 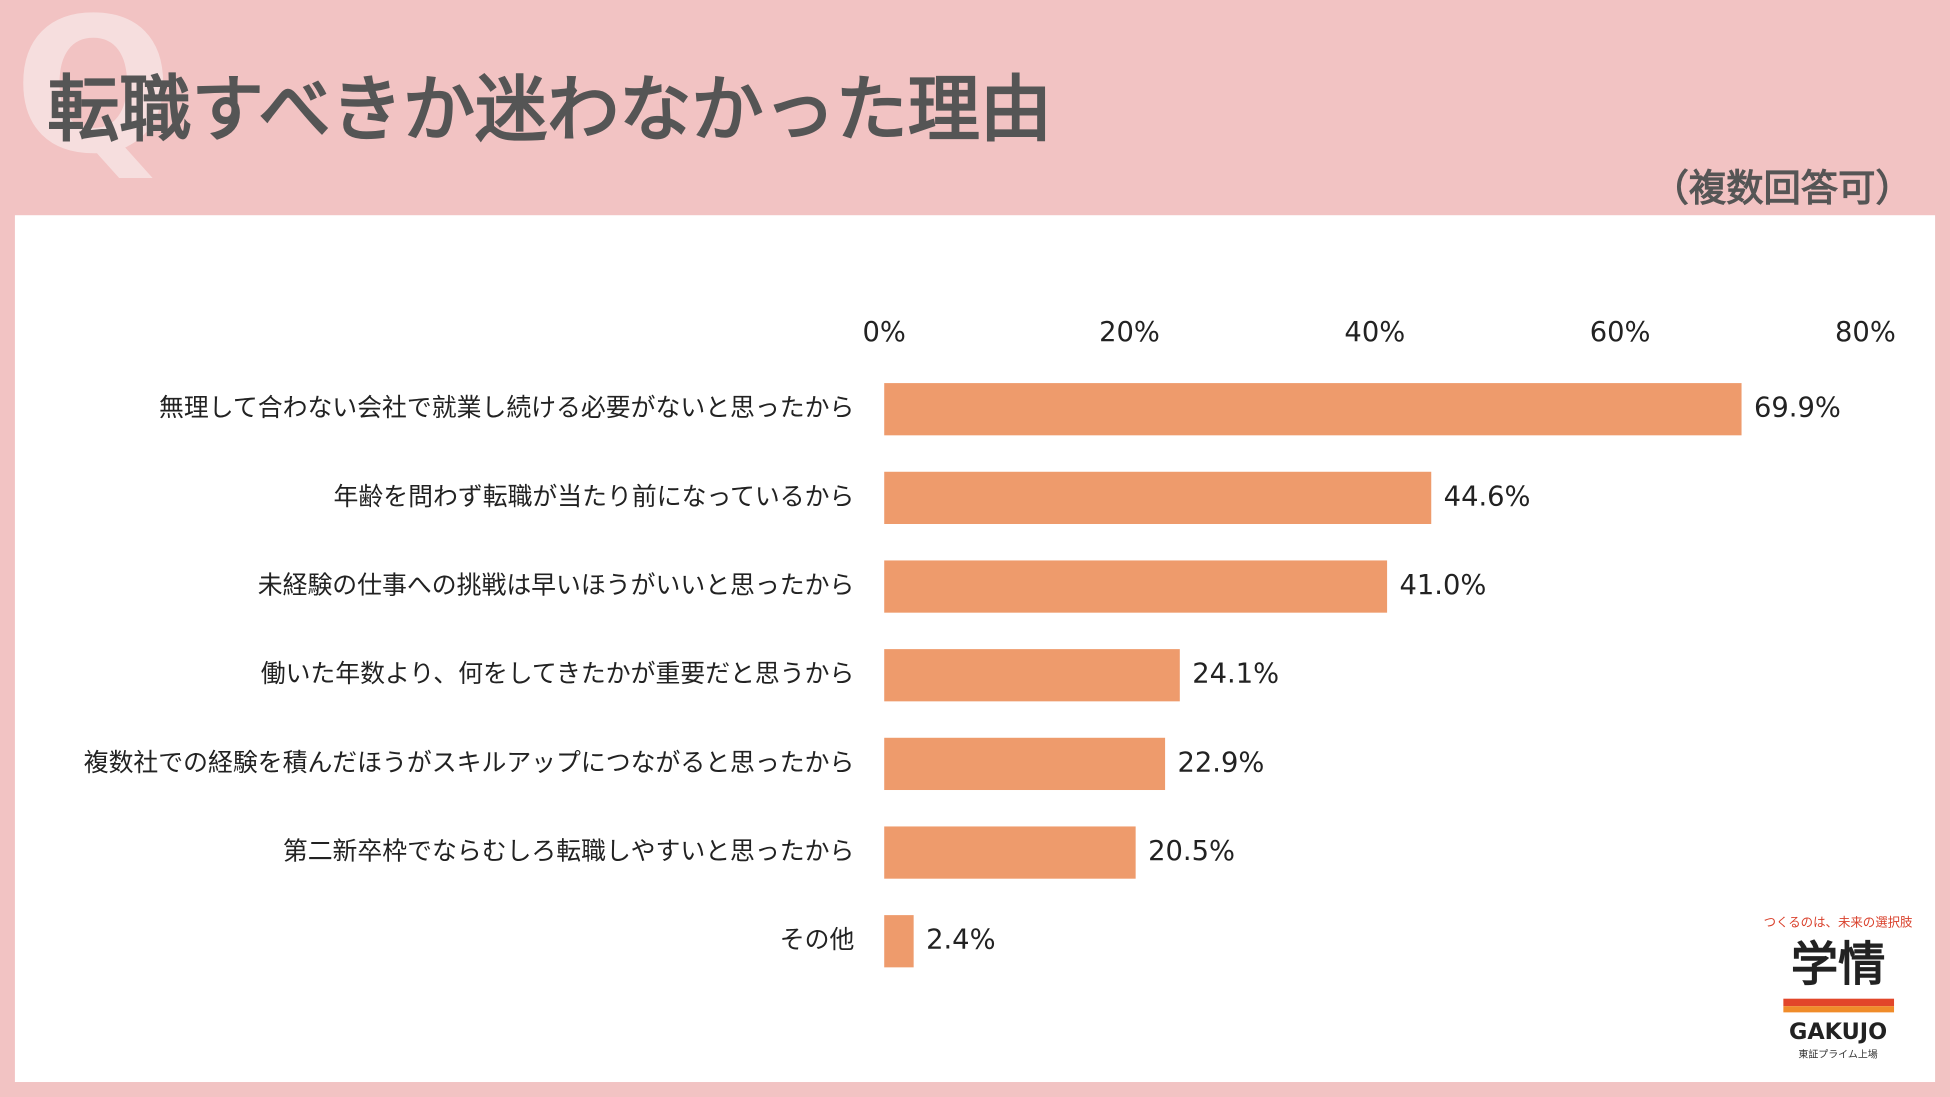 I want to click on q-watermark: Q, so click(x=93, y=97).